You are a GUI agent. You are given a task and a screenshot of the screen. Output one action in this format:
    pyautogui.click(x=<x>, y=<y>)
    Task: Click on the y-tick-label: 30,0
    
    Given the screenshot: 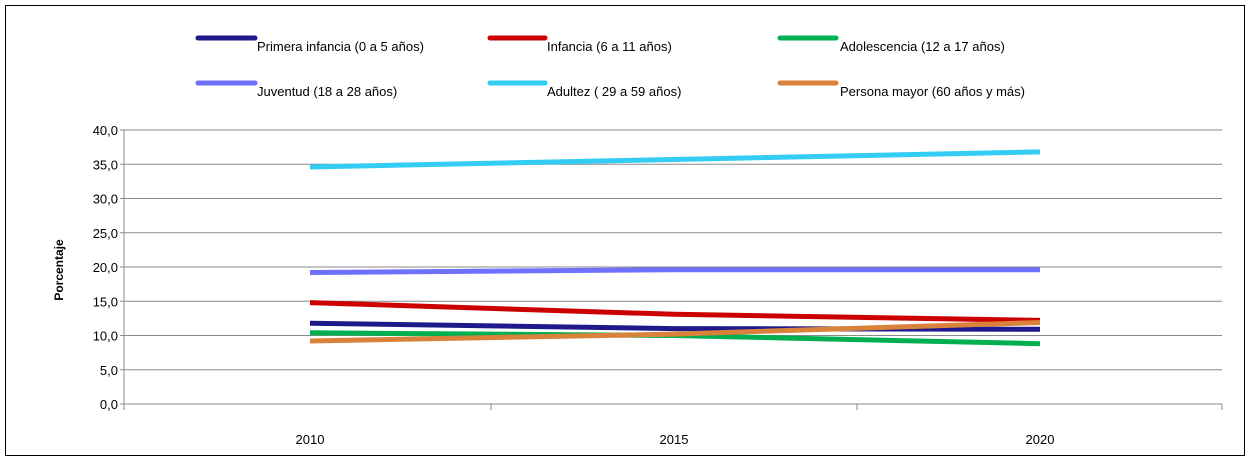 What is the action you would take?
    pyautogui.click(x=105, y=199)
    